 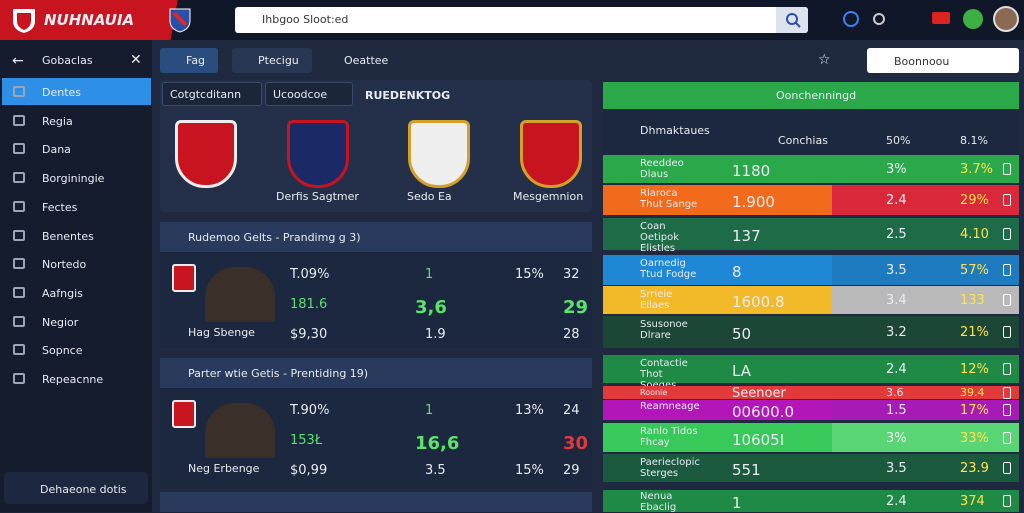 What do you see at coordinates (974, 369) in the screenshot?
I see `row-b: 12%` at bounding box center [974, 369].